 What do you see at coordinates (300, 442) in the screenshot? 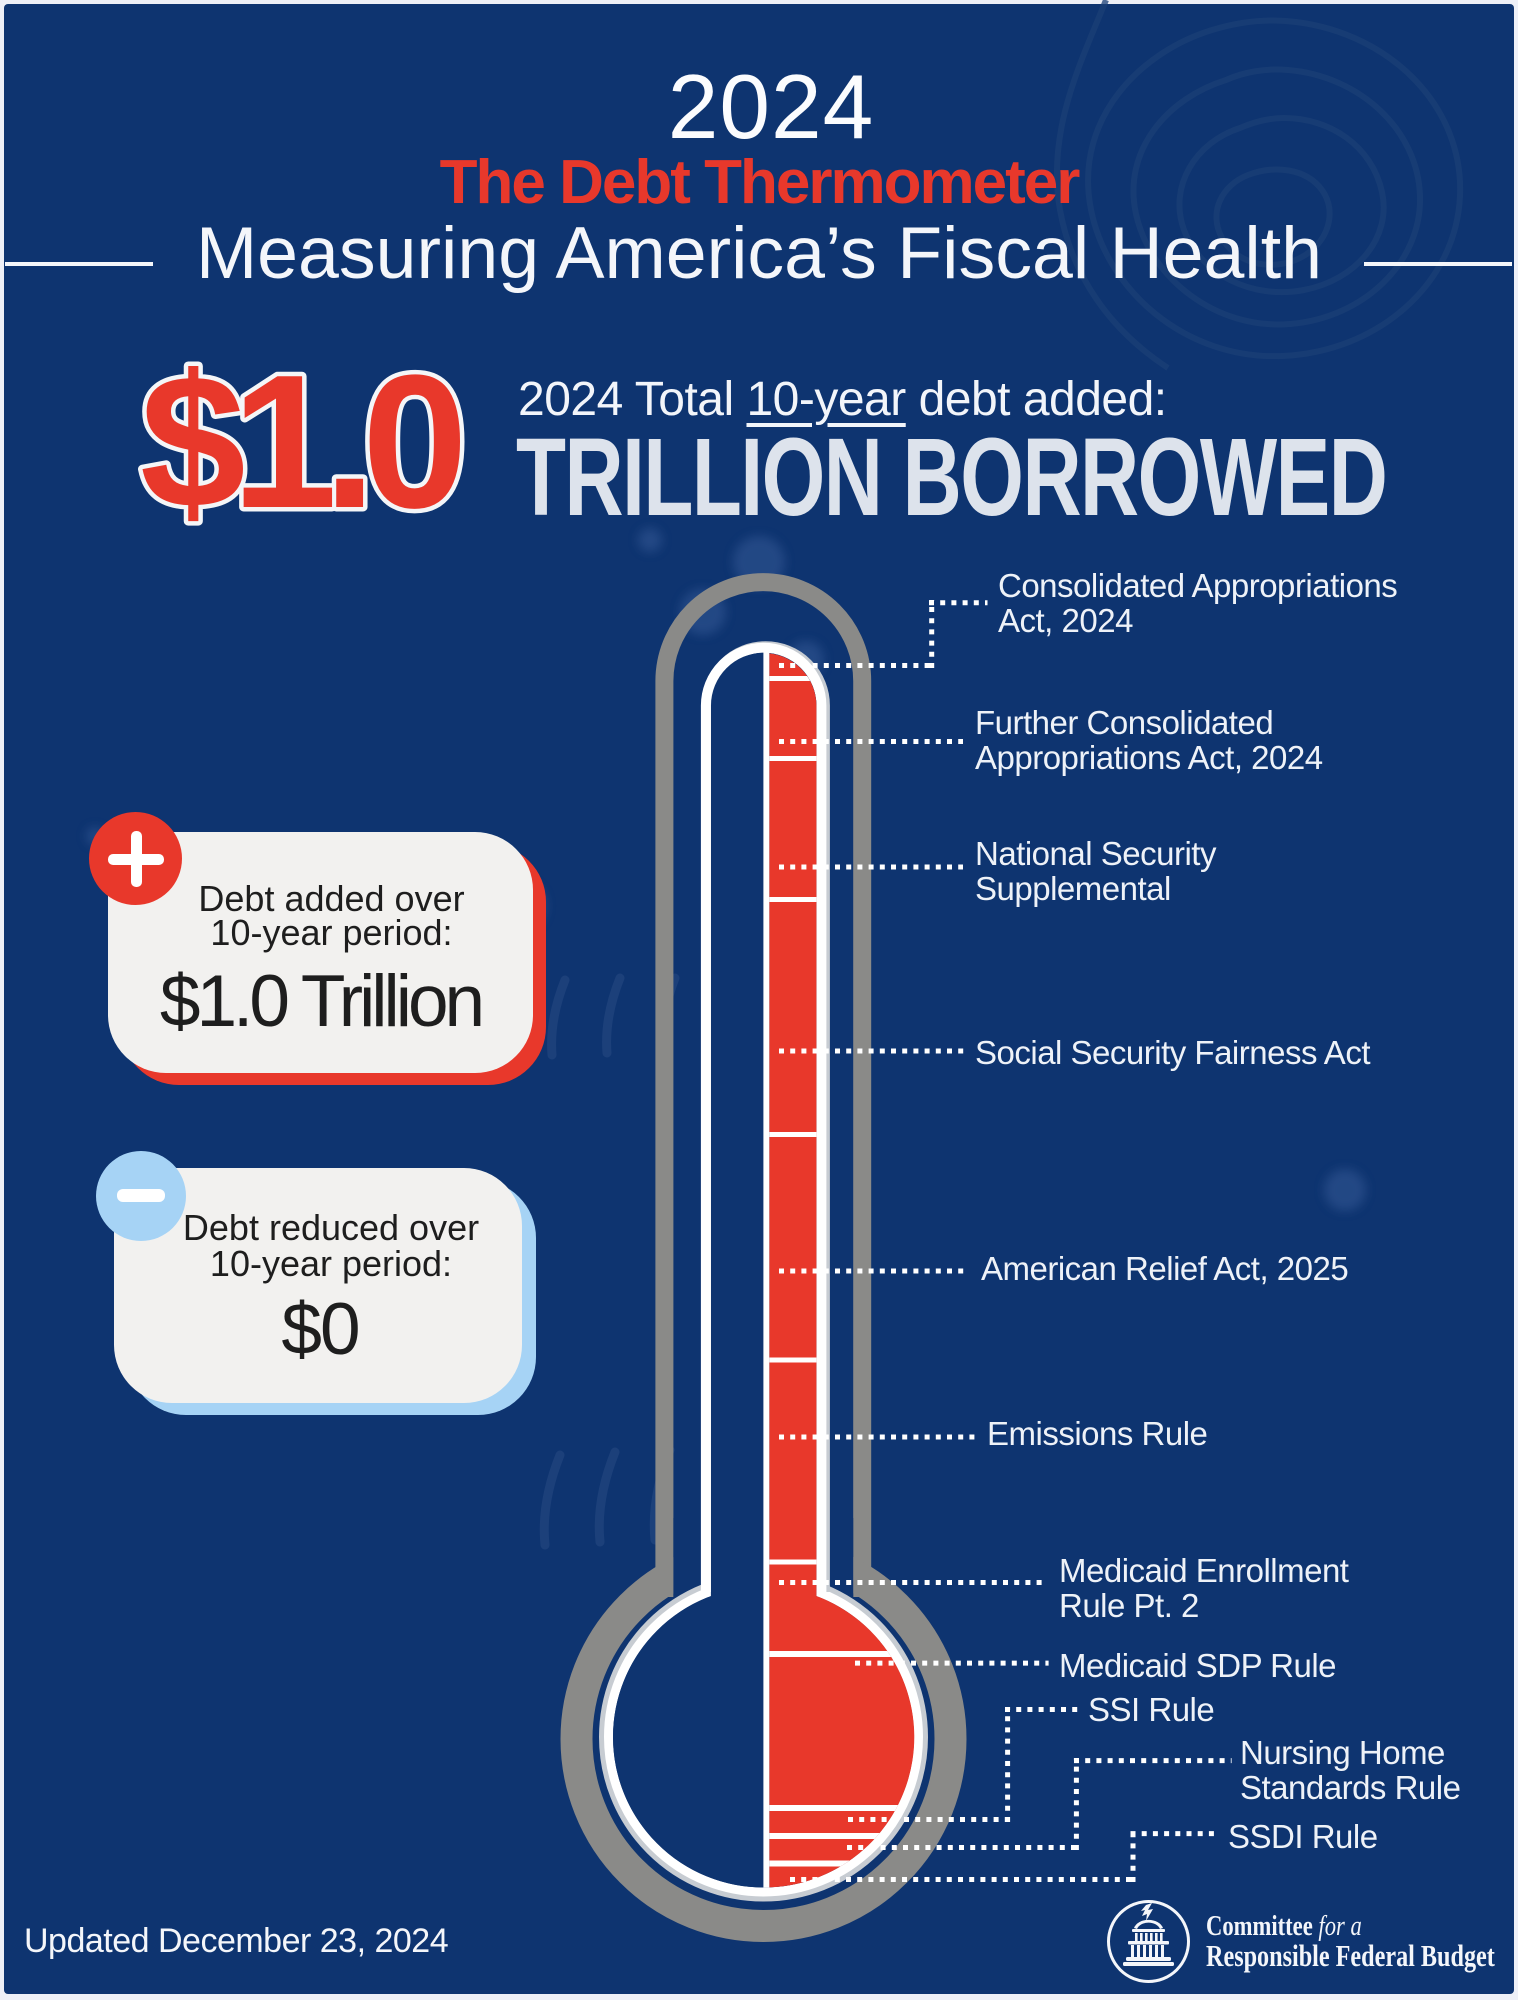
I see `svg-text: $1.0` at bounding box center [300, 442].